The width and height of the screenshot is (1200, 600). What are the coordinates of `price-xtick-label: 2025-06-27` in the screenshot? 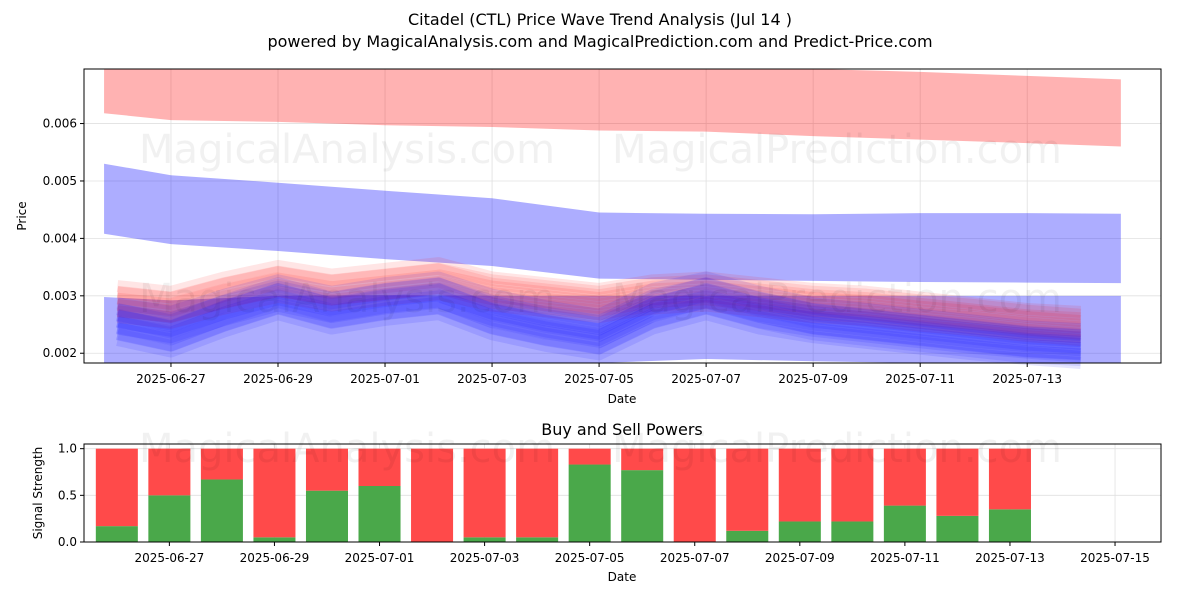 It's located at (171, 379).